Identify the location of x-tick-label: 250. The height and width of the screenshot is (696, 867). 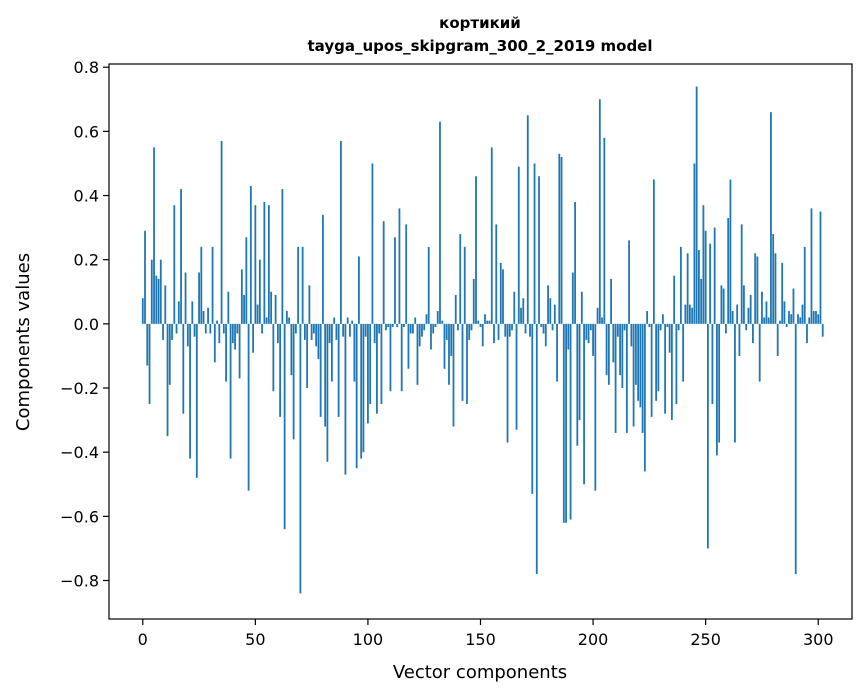
(705, 639).